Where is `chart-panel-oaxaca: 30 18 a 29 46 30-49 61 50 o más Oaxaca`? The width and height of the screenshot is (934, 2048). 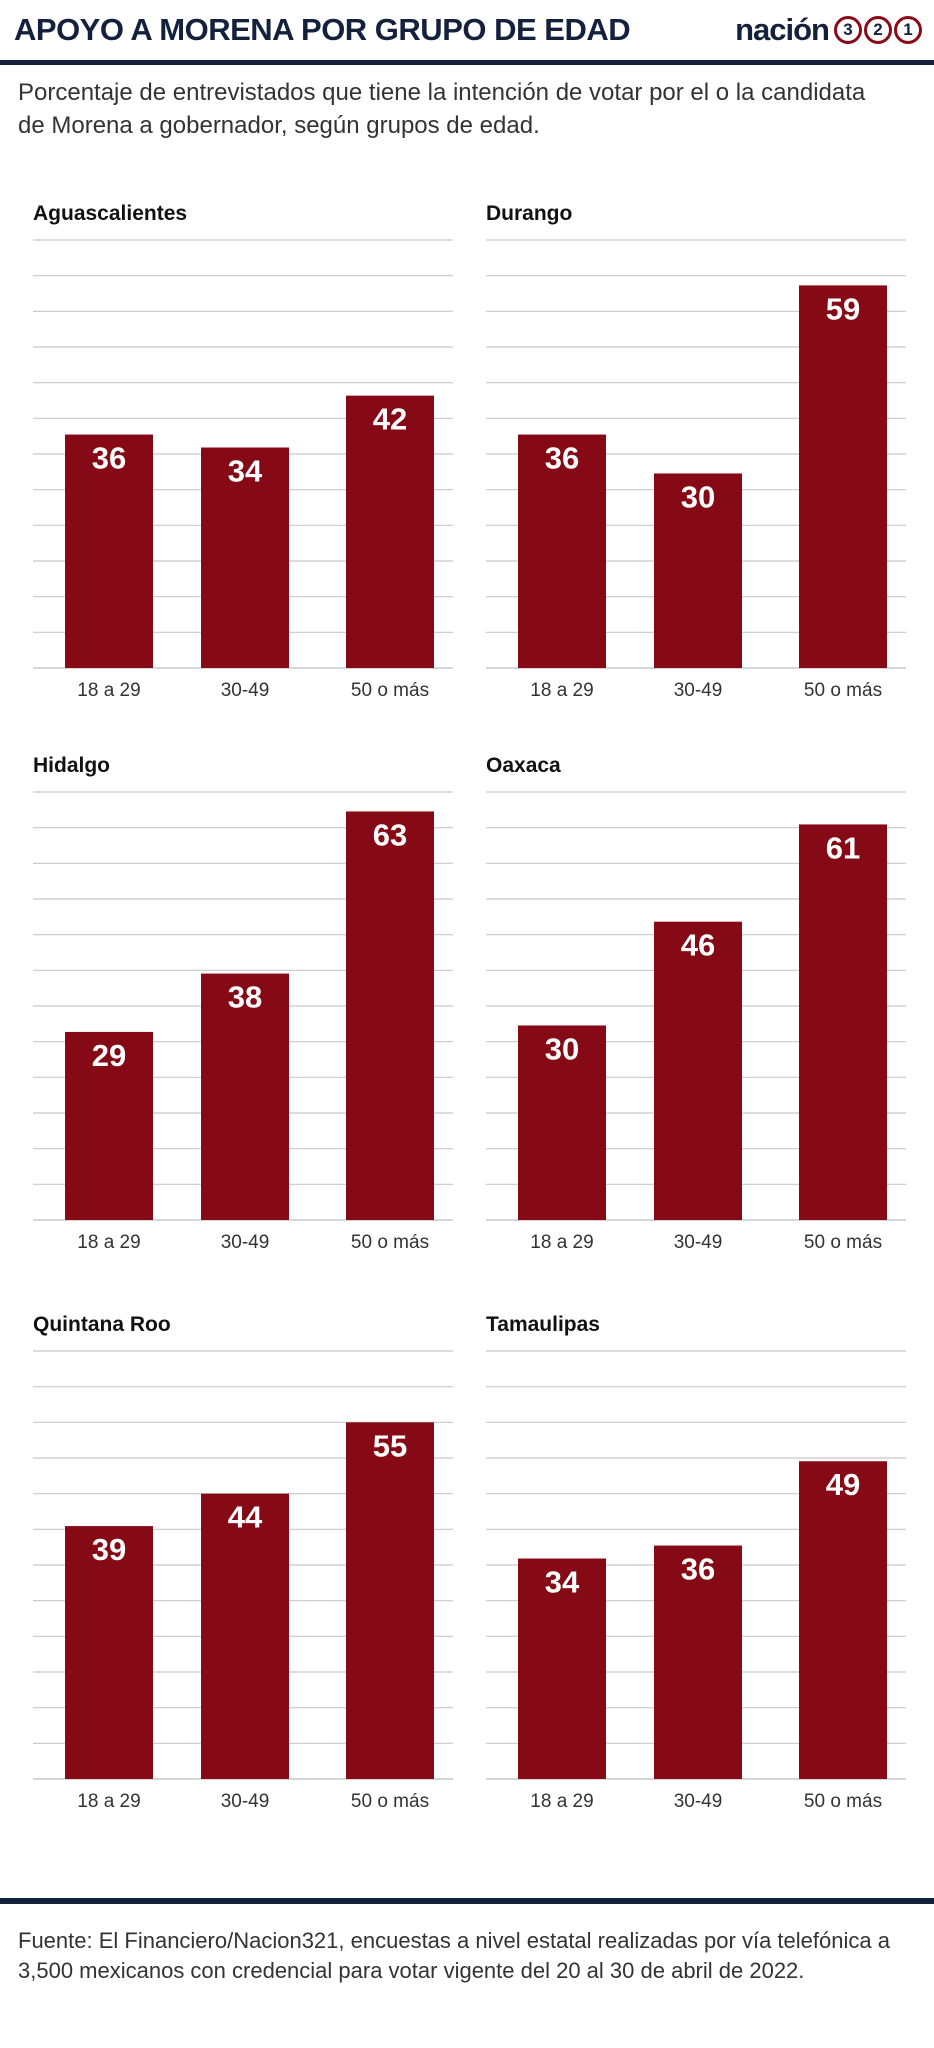 chart-panel-oaxaca: 30 18 a 29 46 30-49 61 50 o más Oaxaca is located at coordinates (696, 1014).